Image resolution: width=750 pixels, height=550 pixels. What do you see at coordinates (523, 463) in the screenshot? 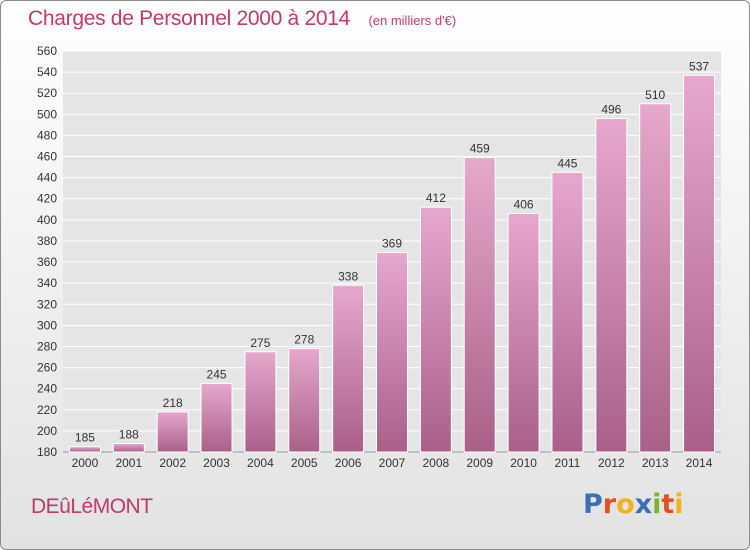
I see `x-tick-label: 2010` at bounding box center [523, 463].